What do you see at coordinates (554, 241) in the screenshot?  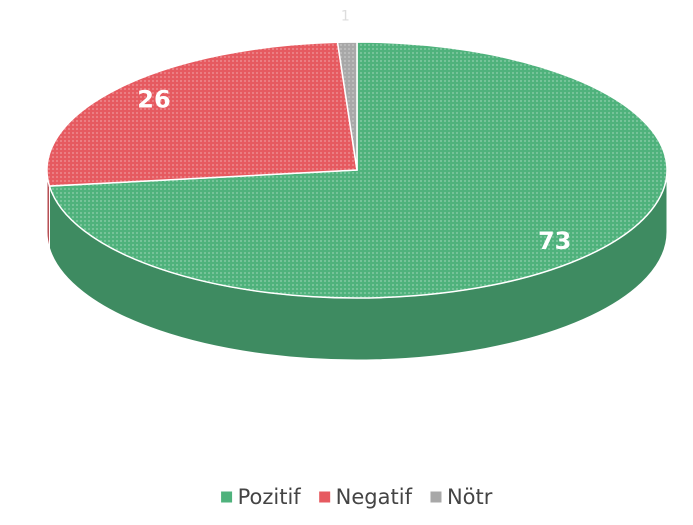 I see `data-label: 73` at bounding box center [554, 241].